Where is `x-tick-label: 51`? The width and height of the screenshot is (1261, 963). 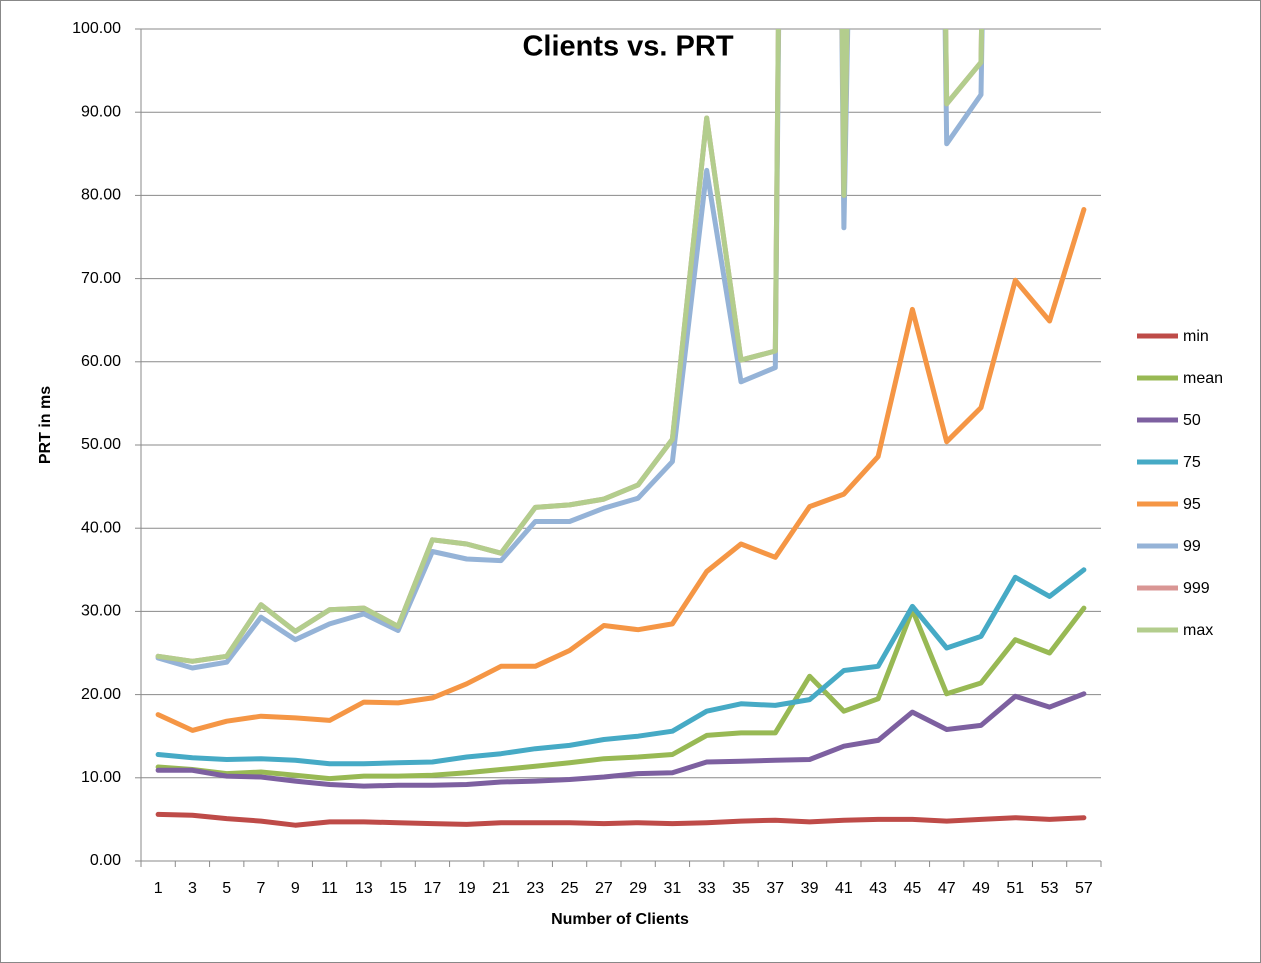
x-tick-label: 51 is located at coordinates (1015, 888).